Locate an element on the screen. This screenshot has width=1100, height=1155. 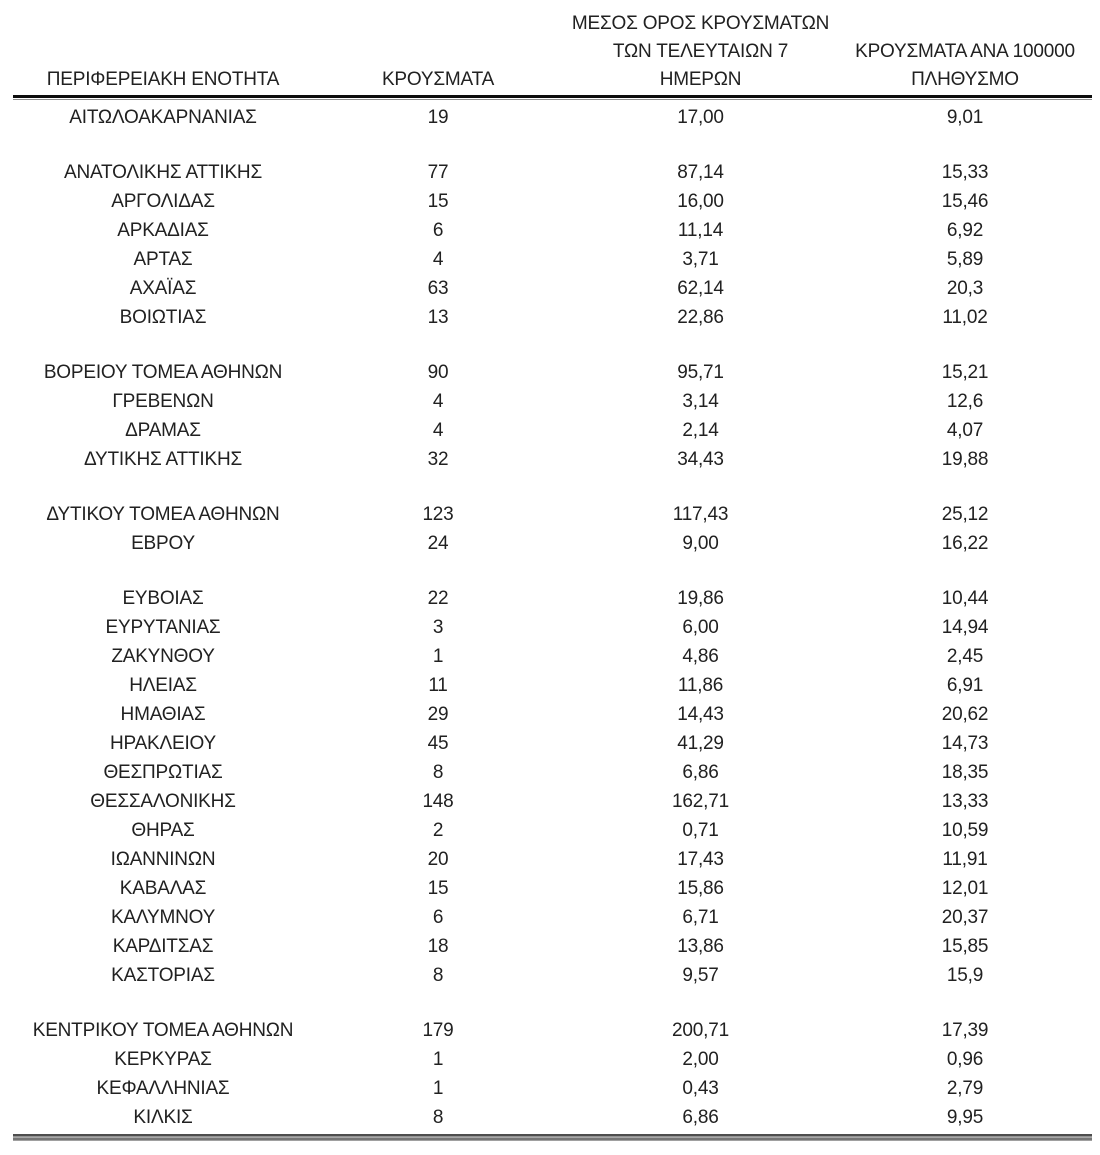
avg7-cell: 11,86 is located at coordinates (700, 685).